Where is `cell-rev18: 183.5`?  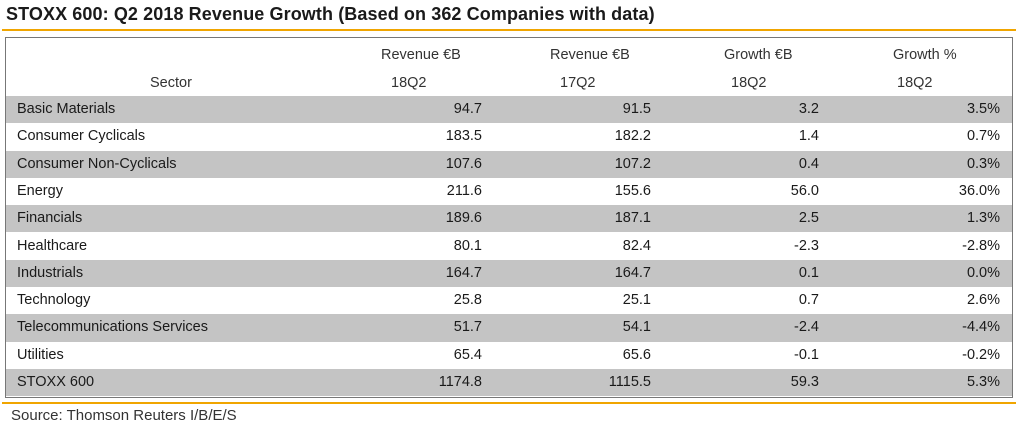 cell-rev18: 183.5 is located at coordinates (463, 136).